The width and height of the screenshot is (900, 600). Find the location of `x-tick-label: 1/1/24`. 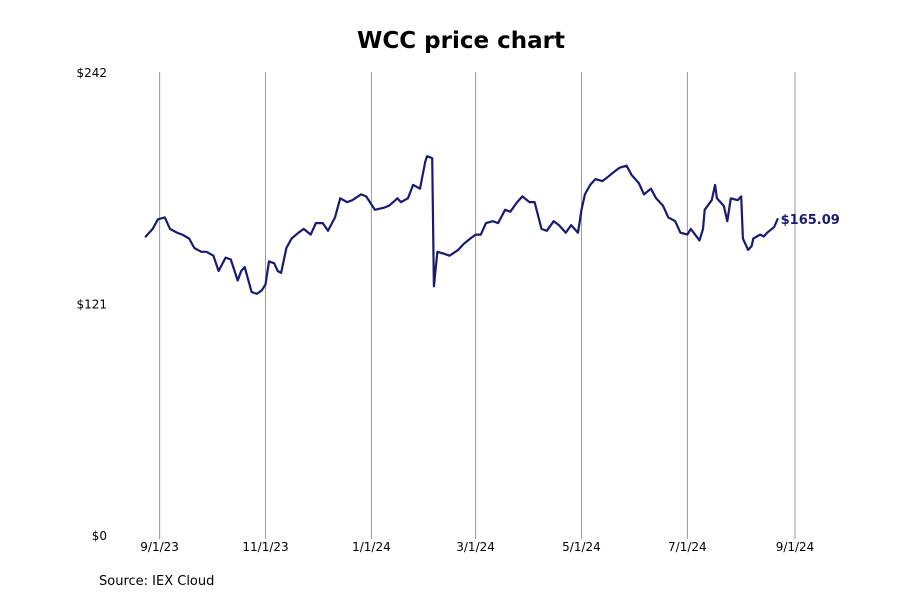

x-tick-label: 1/1/24 is located at coordinates (371, 547).